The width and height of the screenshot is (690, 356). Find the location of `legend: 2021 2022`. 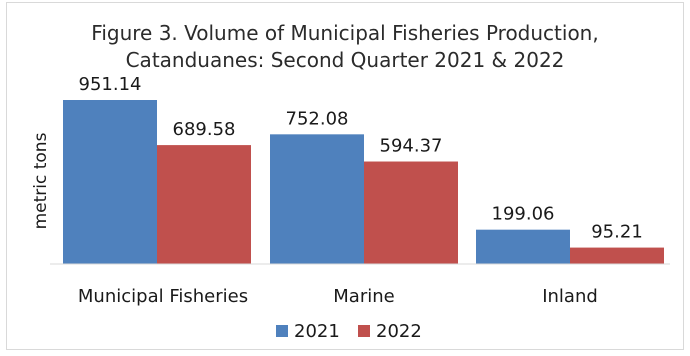

legend: 2021 2022 is located at coordinates (349, 331).